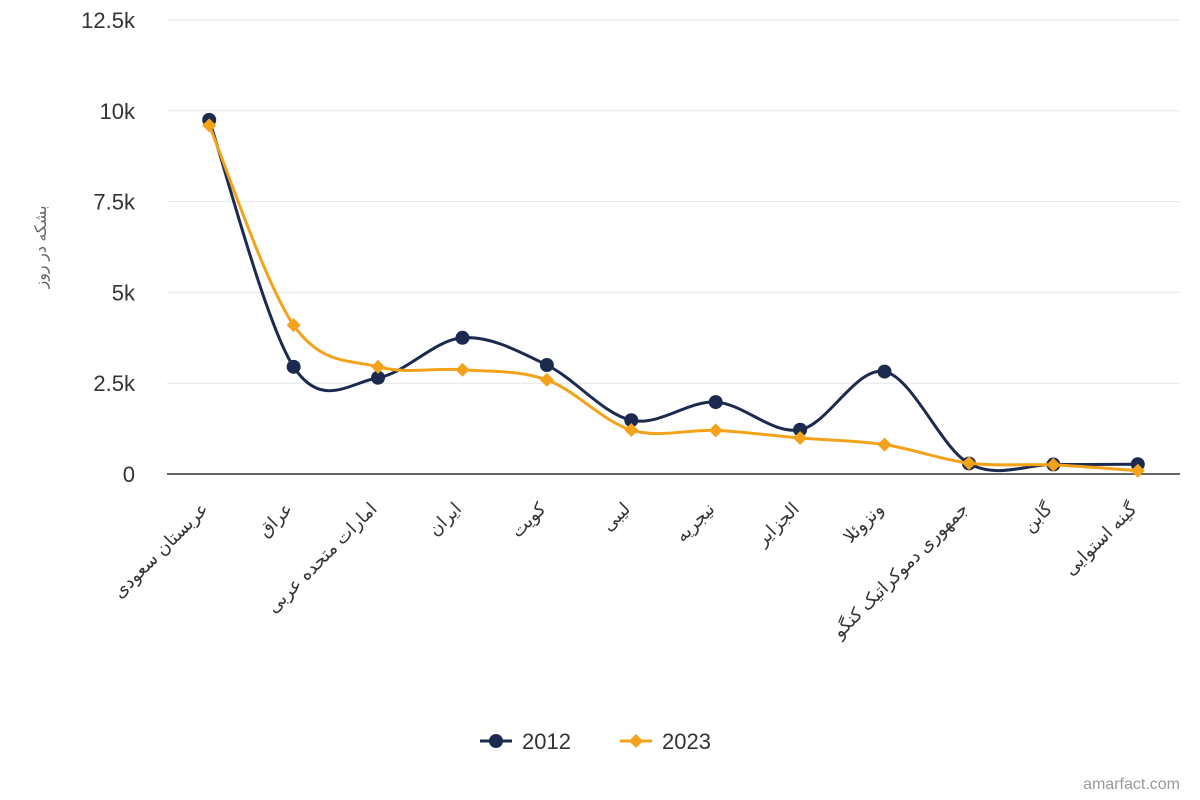 Image resolution: width=1200 pixels, height=800 pixels. Describe the element at coordinates (445, 520) in the screenshot. I see `x-tick-label: ایران` at that location.